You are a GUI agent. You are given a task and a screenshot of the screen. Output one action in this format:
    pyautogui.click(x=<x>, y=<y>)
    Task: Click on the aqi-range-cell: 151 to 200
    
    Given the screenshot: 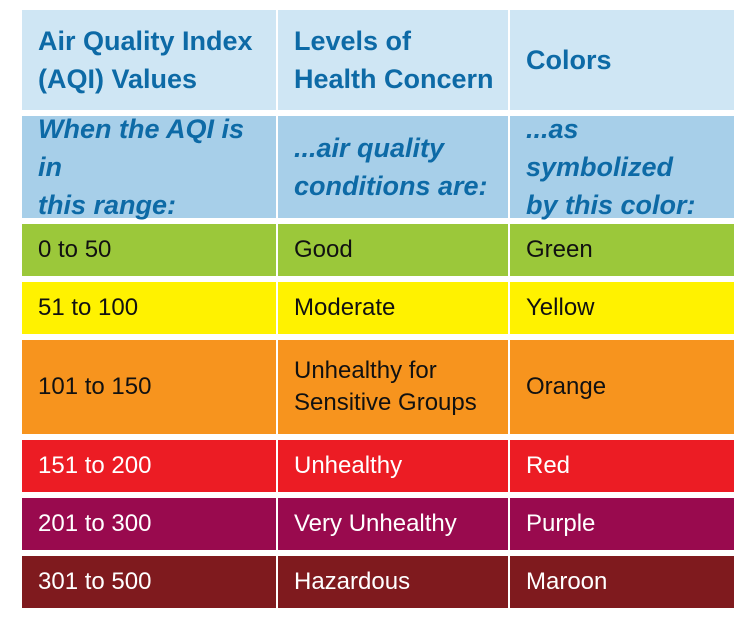 What is the action you would take?
    pyautogui.click(x=149, y=466)
    